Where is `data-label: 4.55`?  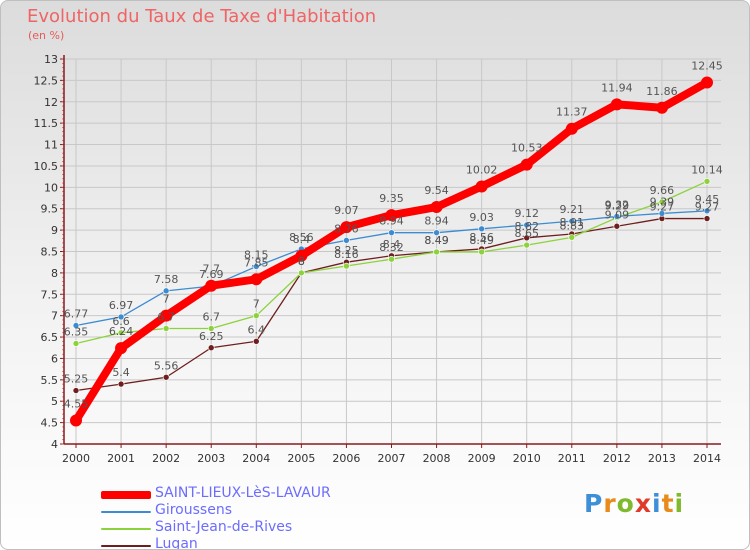 data-label: 4.55 is located at coordinates (76, 403).